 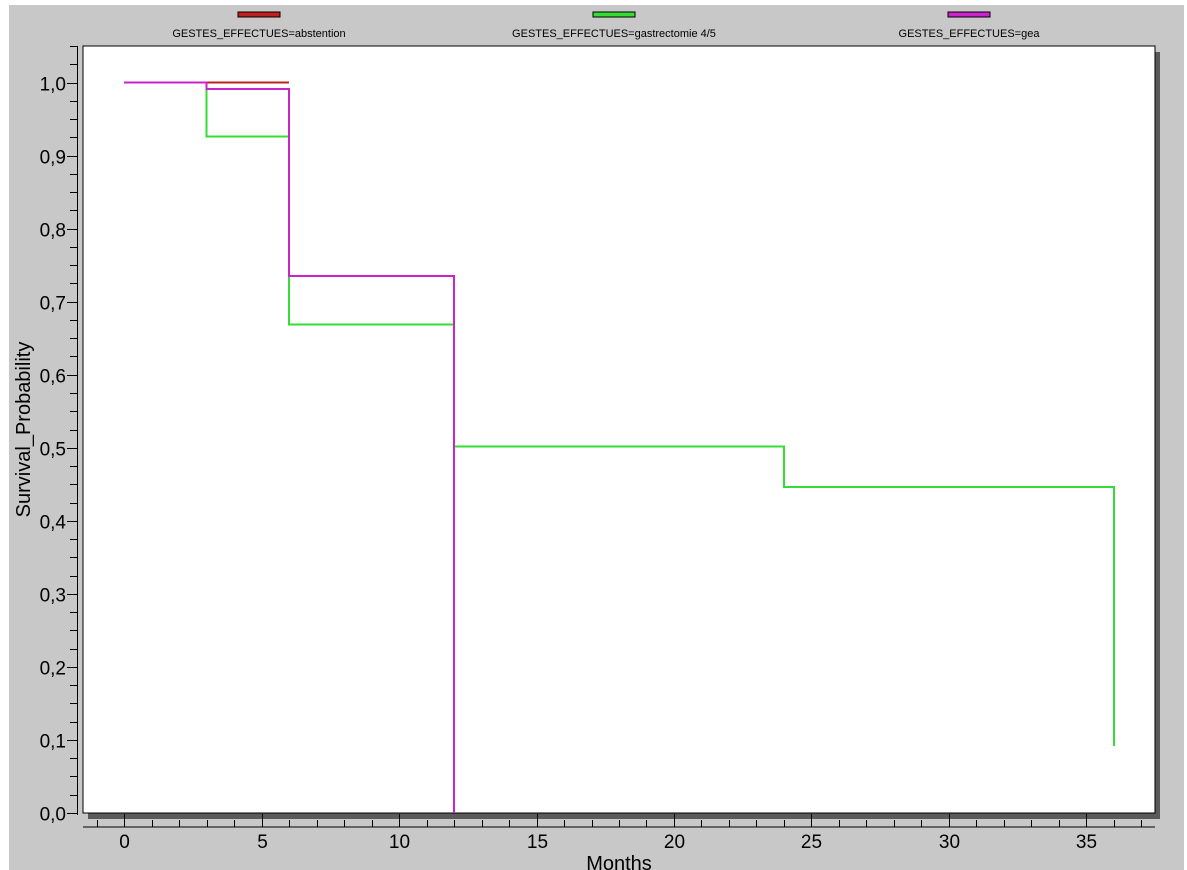 What do you see at coordinates (258, 34) in the screenshot?
I see `legend-label-1: GESTES_EFFECTUES=abstention` at bounding box center [258, 34].